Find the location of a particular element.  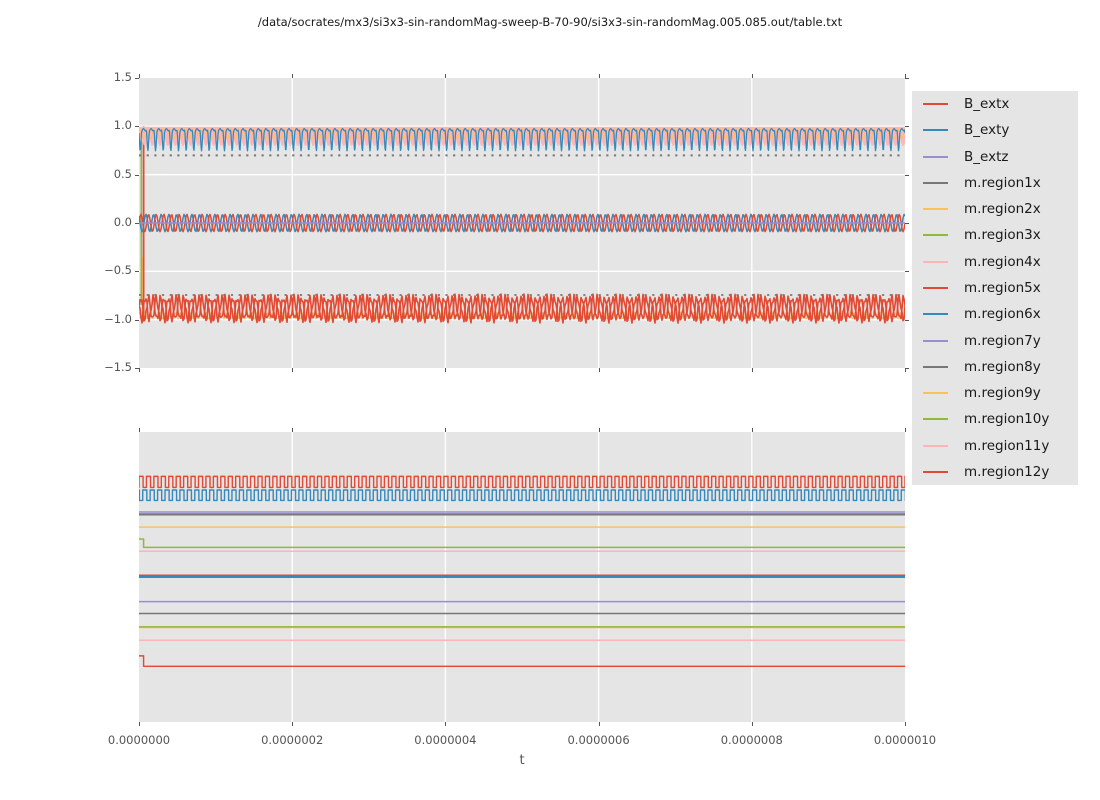

legend-entry: m.region9y is located at coordinates (995, 393).